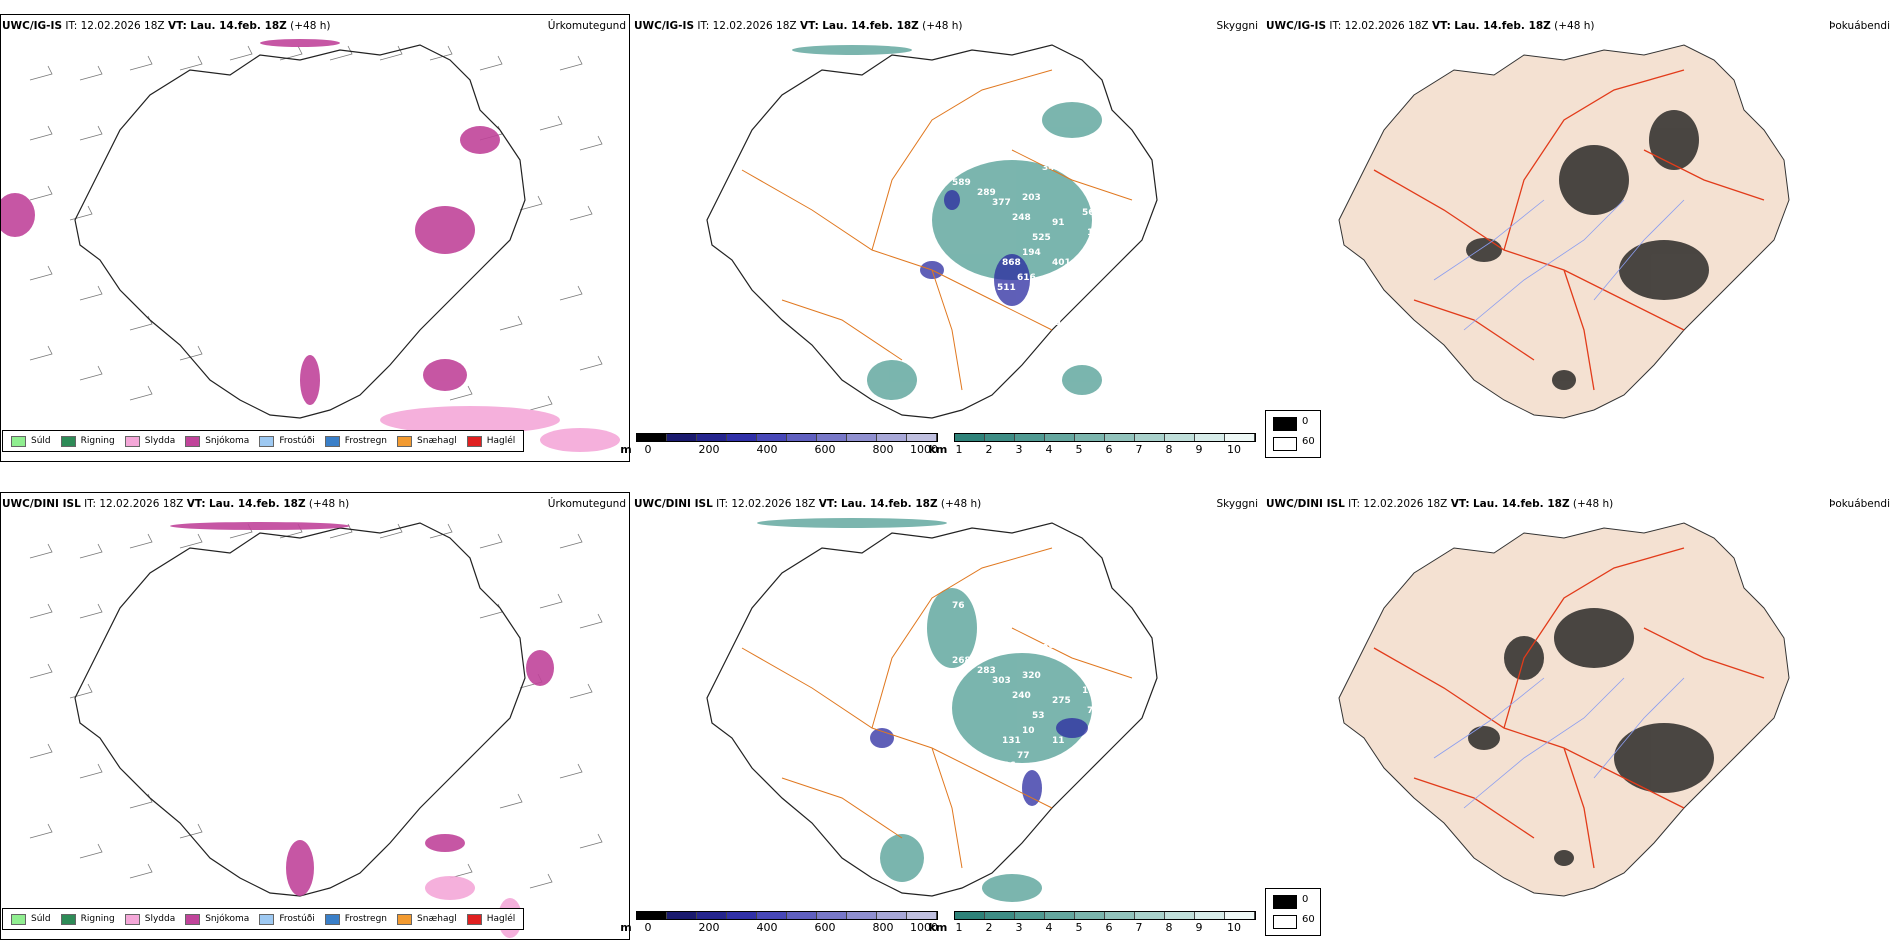  I want to click on tick-label: 200, so click(709, 927).